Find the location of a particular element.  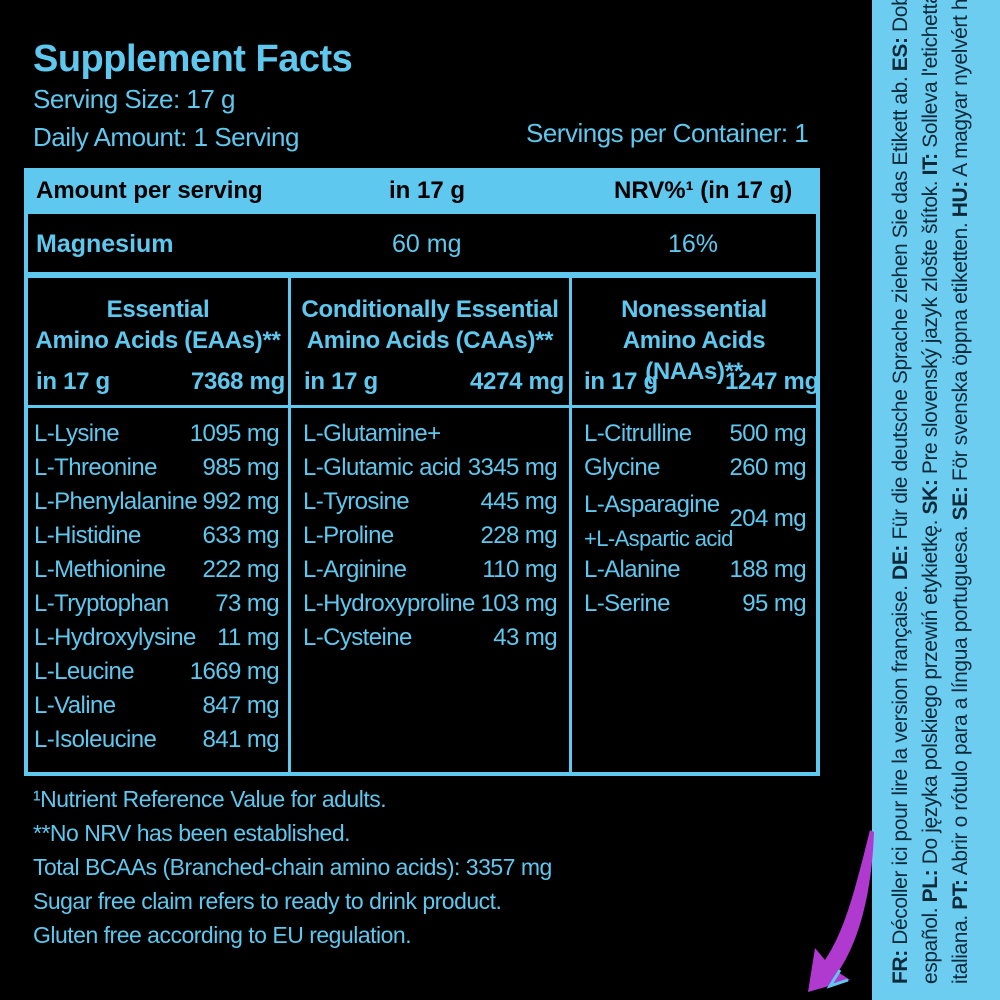

language-code-pt: PT: is located at coordinates (960, 894).